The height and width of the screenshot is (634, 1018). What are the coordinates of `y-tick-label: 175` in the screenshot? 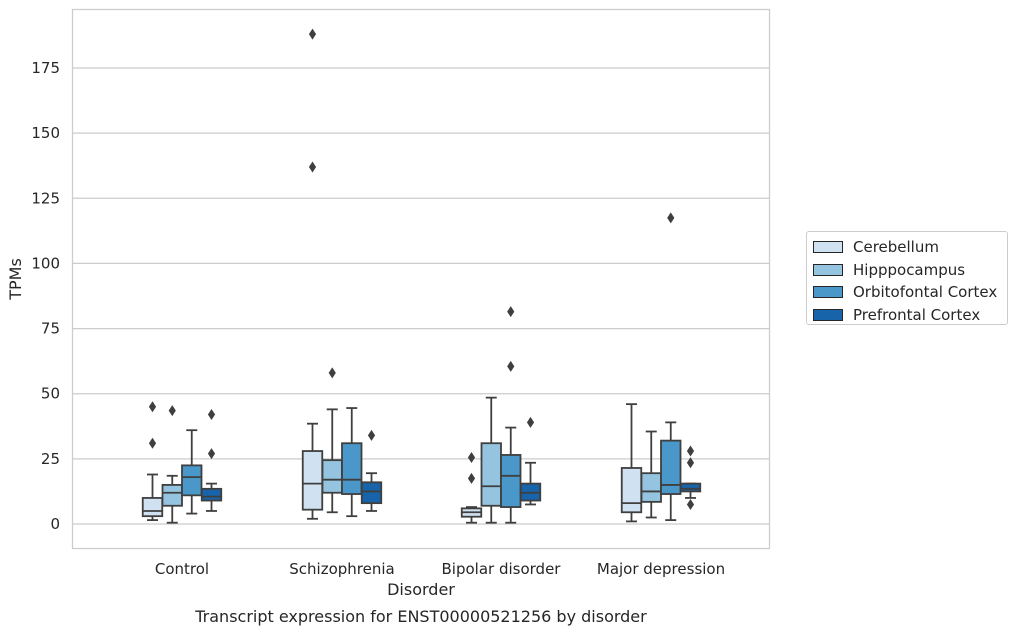 It's located at (45, 68).